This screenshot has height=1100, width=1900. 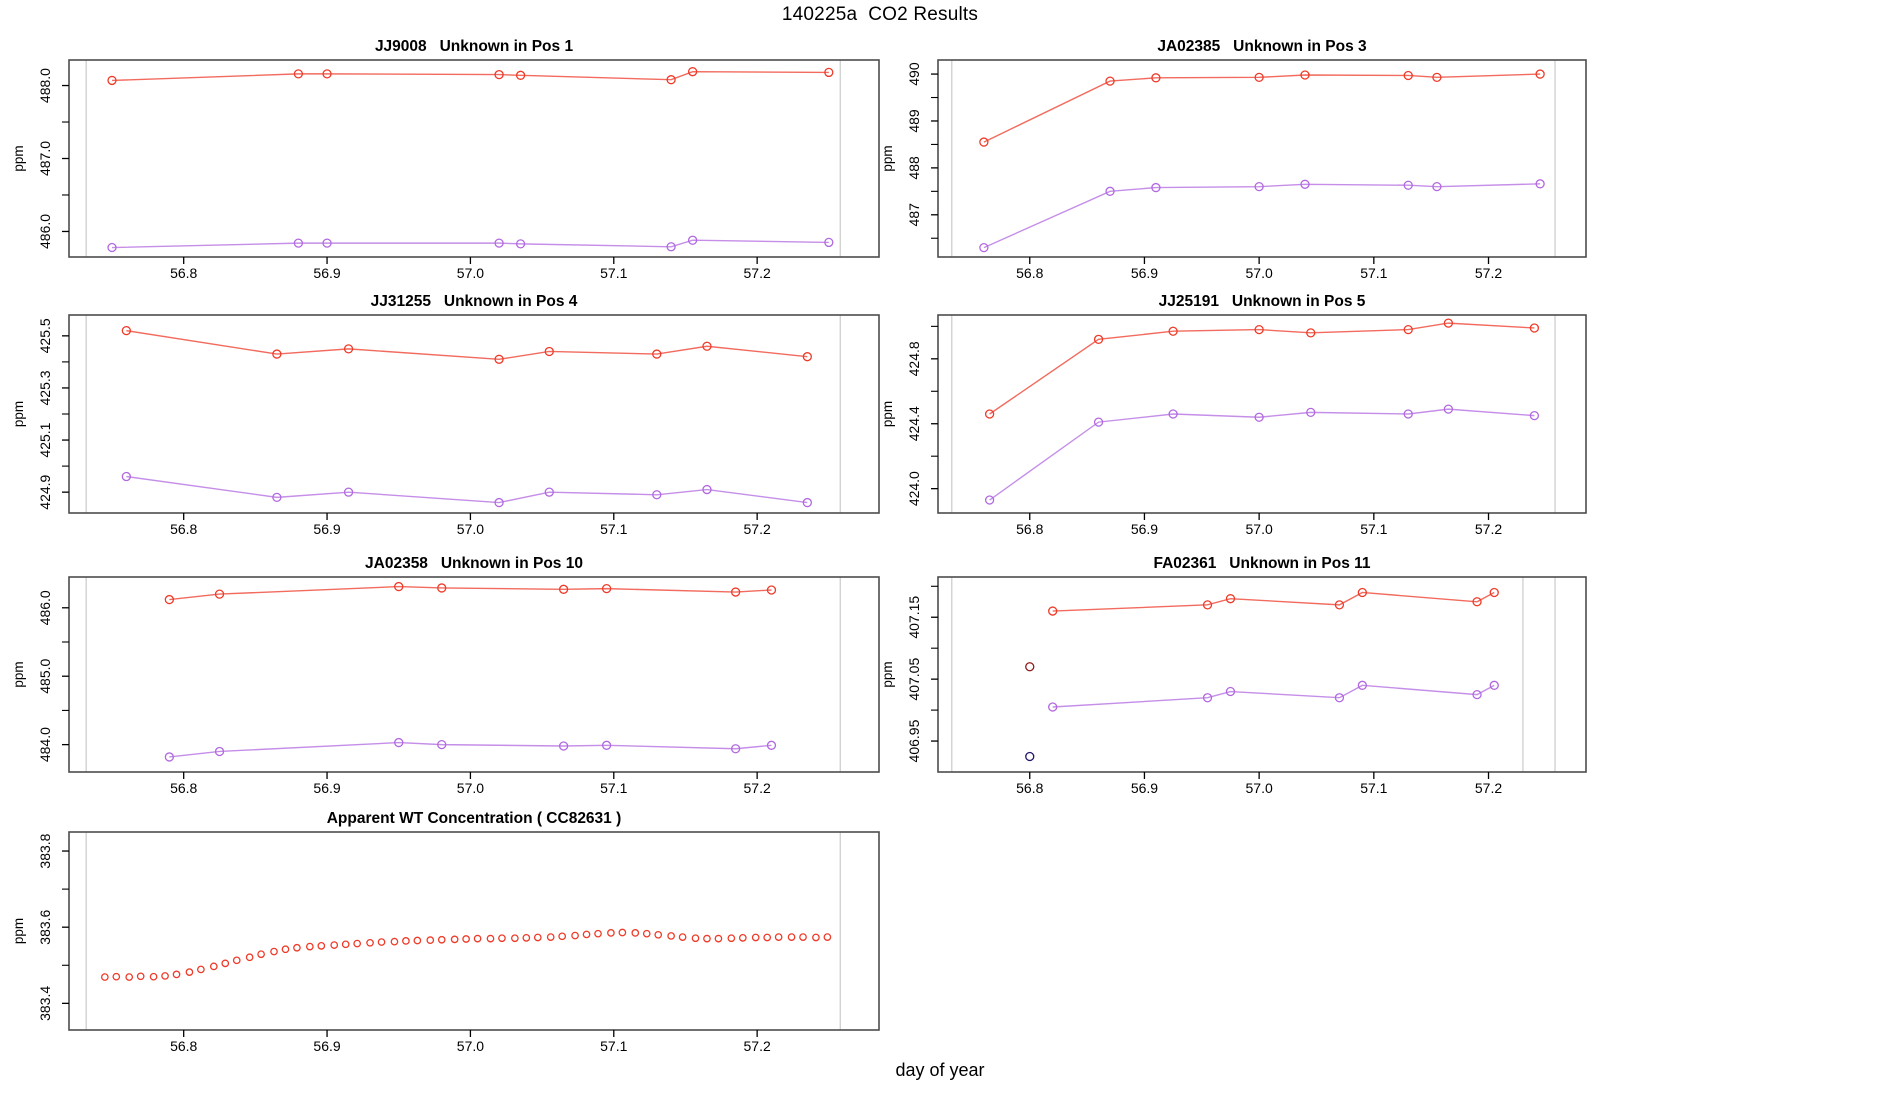 I want to click on series-purple-series-line, so click(x=1262, y=454).